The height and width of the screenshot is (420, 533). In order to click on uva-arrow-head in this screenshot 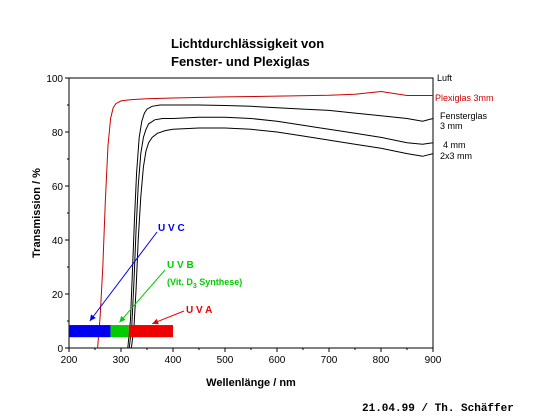, I will do `click(155, 321)`.